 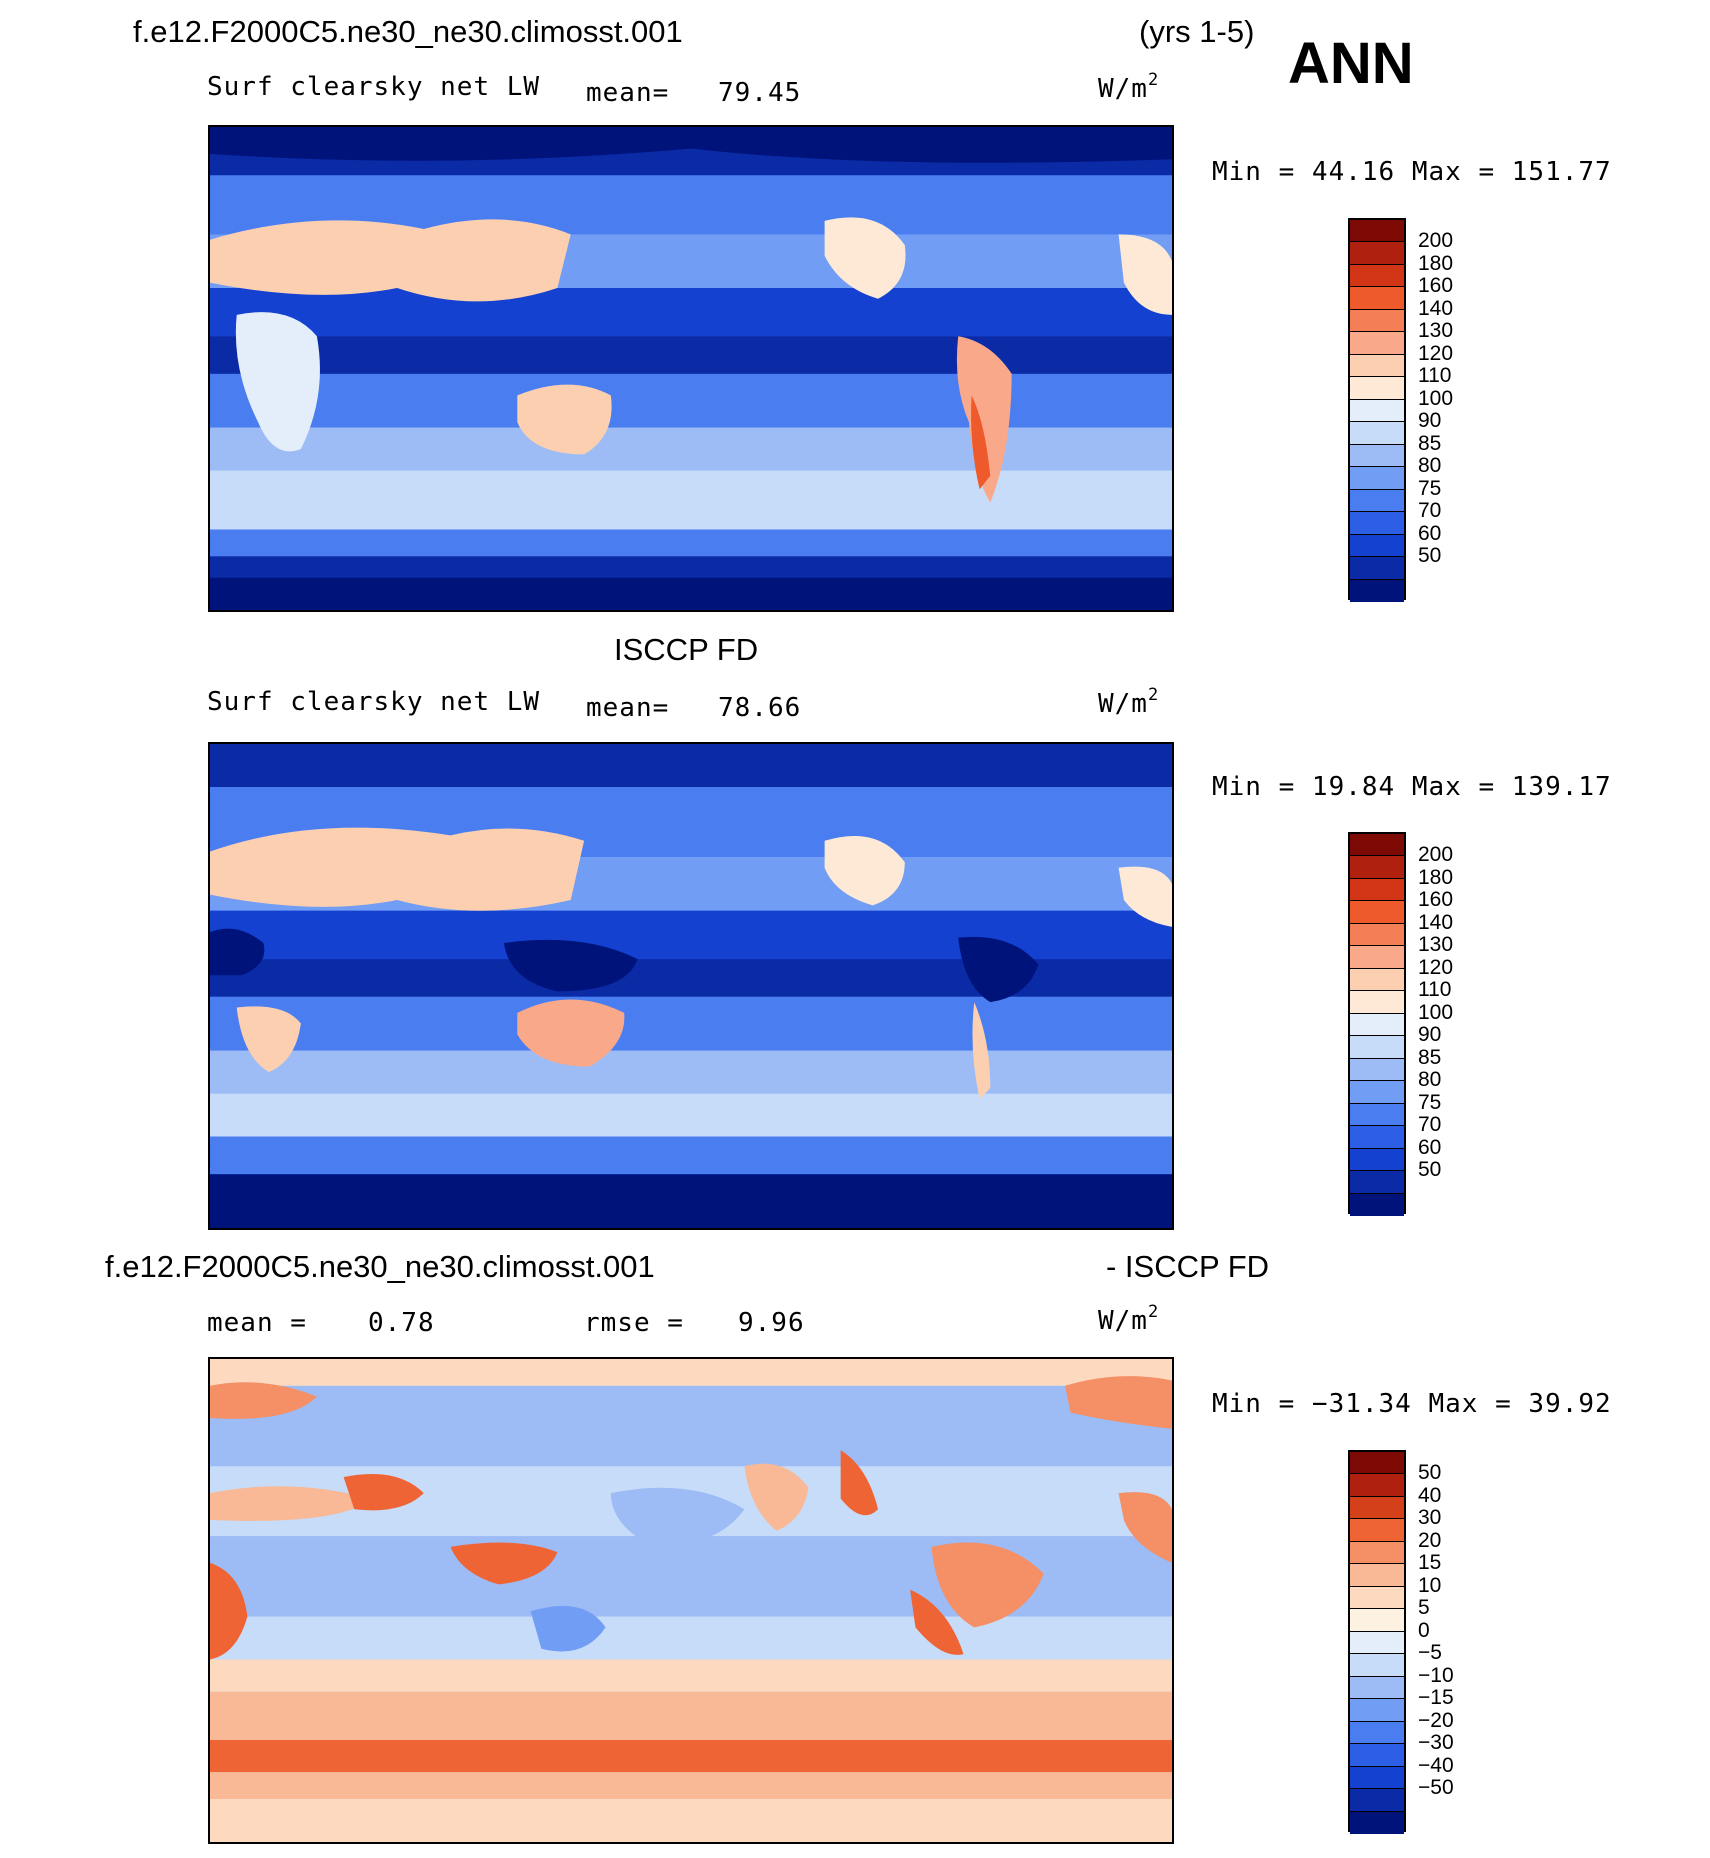 What do you see at coordinates (1436, 1765) in the screenshot?
I see `colorbar-tick-label: −40` at bounding box center [1436, 1765].